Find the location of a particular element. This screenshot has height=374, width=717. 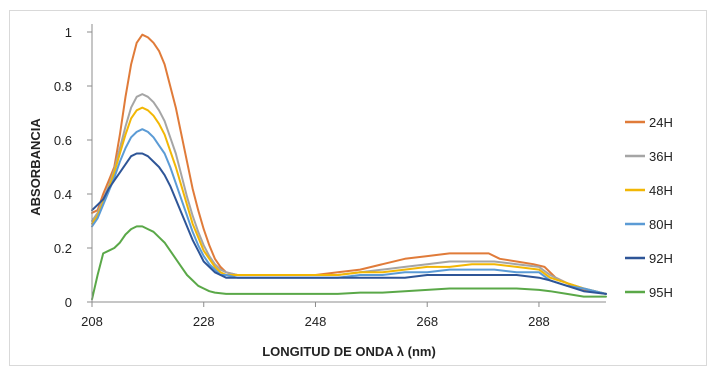

y-tick-label: 0.4 is located at coordinates (63, 194).